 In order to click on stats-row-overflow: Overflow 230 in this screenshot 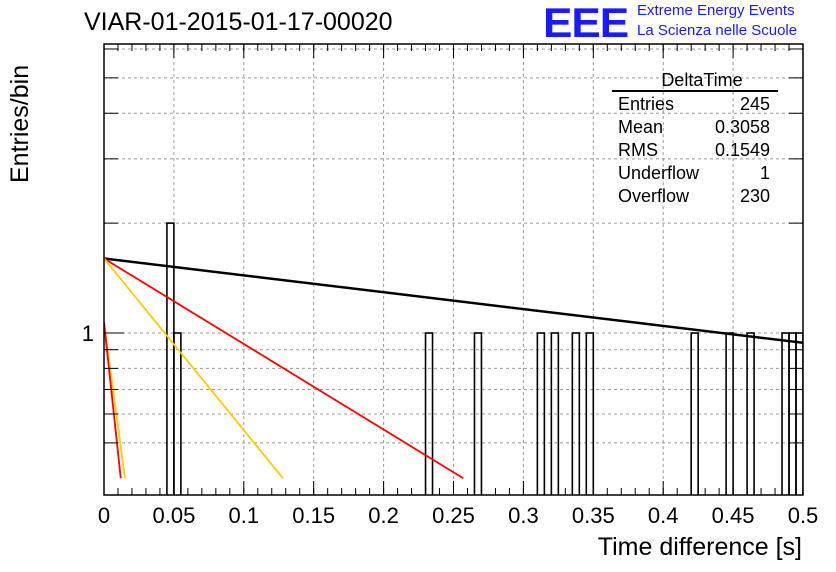, I will do `click(695, 196)`.